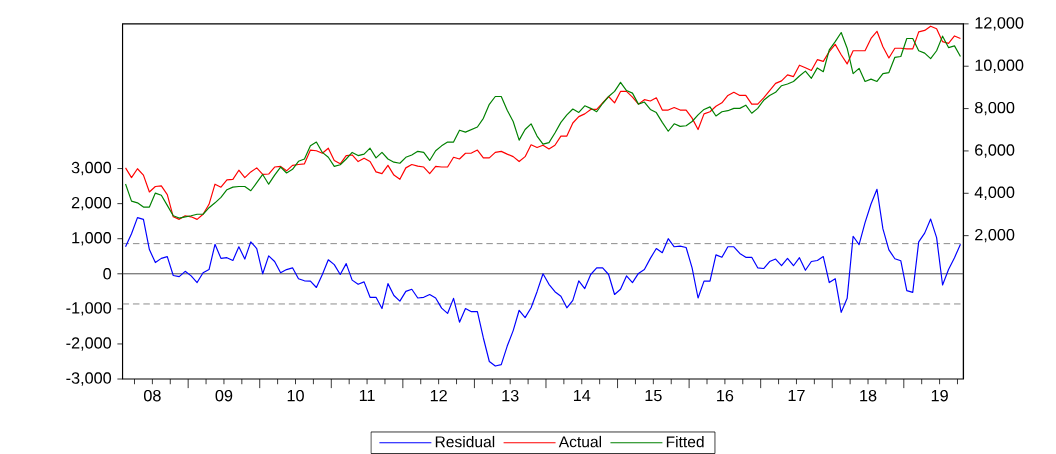 The image size is (1056, 454). I want to click on x-tick-label: 08, so click(152, 395).